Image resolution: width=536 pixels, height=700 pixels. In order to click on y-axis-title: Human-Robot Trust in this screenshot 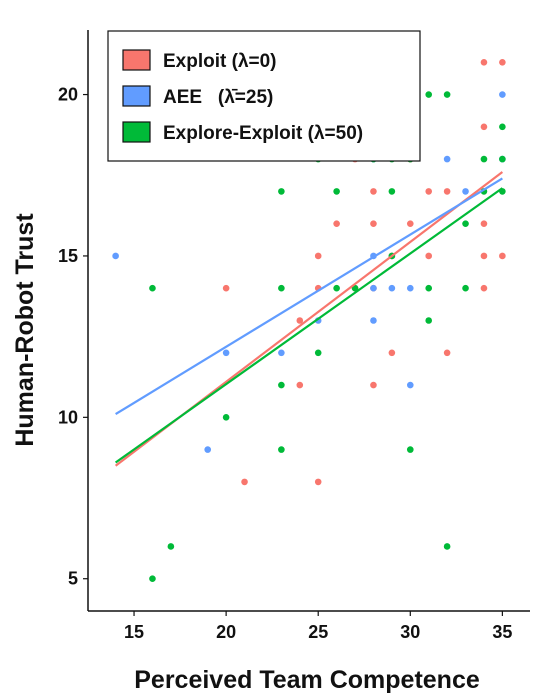, I will do `click(25, 330)`.